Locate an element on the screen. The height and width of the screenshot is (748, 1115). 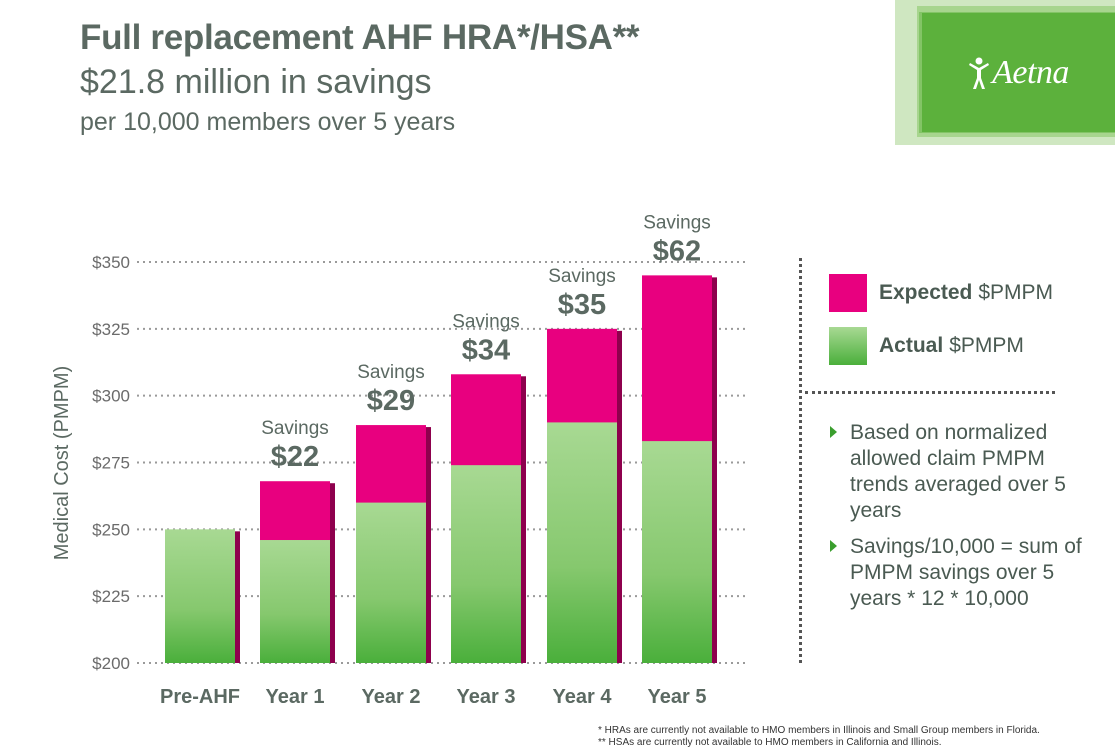
y-tick-label: $250 is located at coordinates (111, 529).